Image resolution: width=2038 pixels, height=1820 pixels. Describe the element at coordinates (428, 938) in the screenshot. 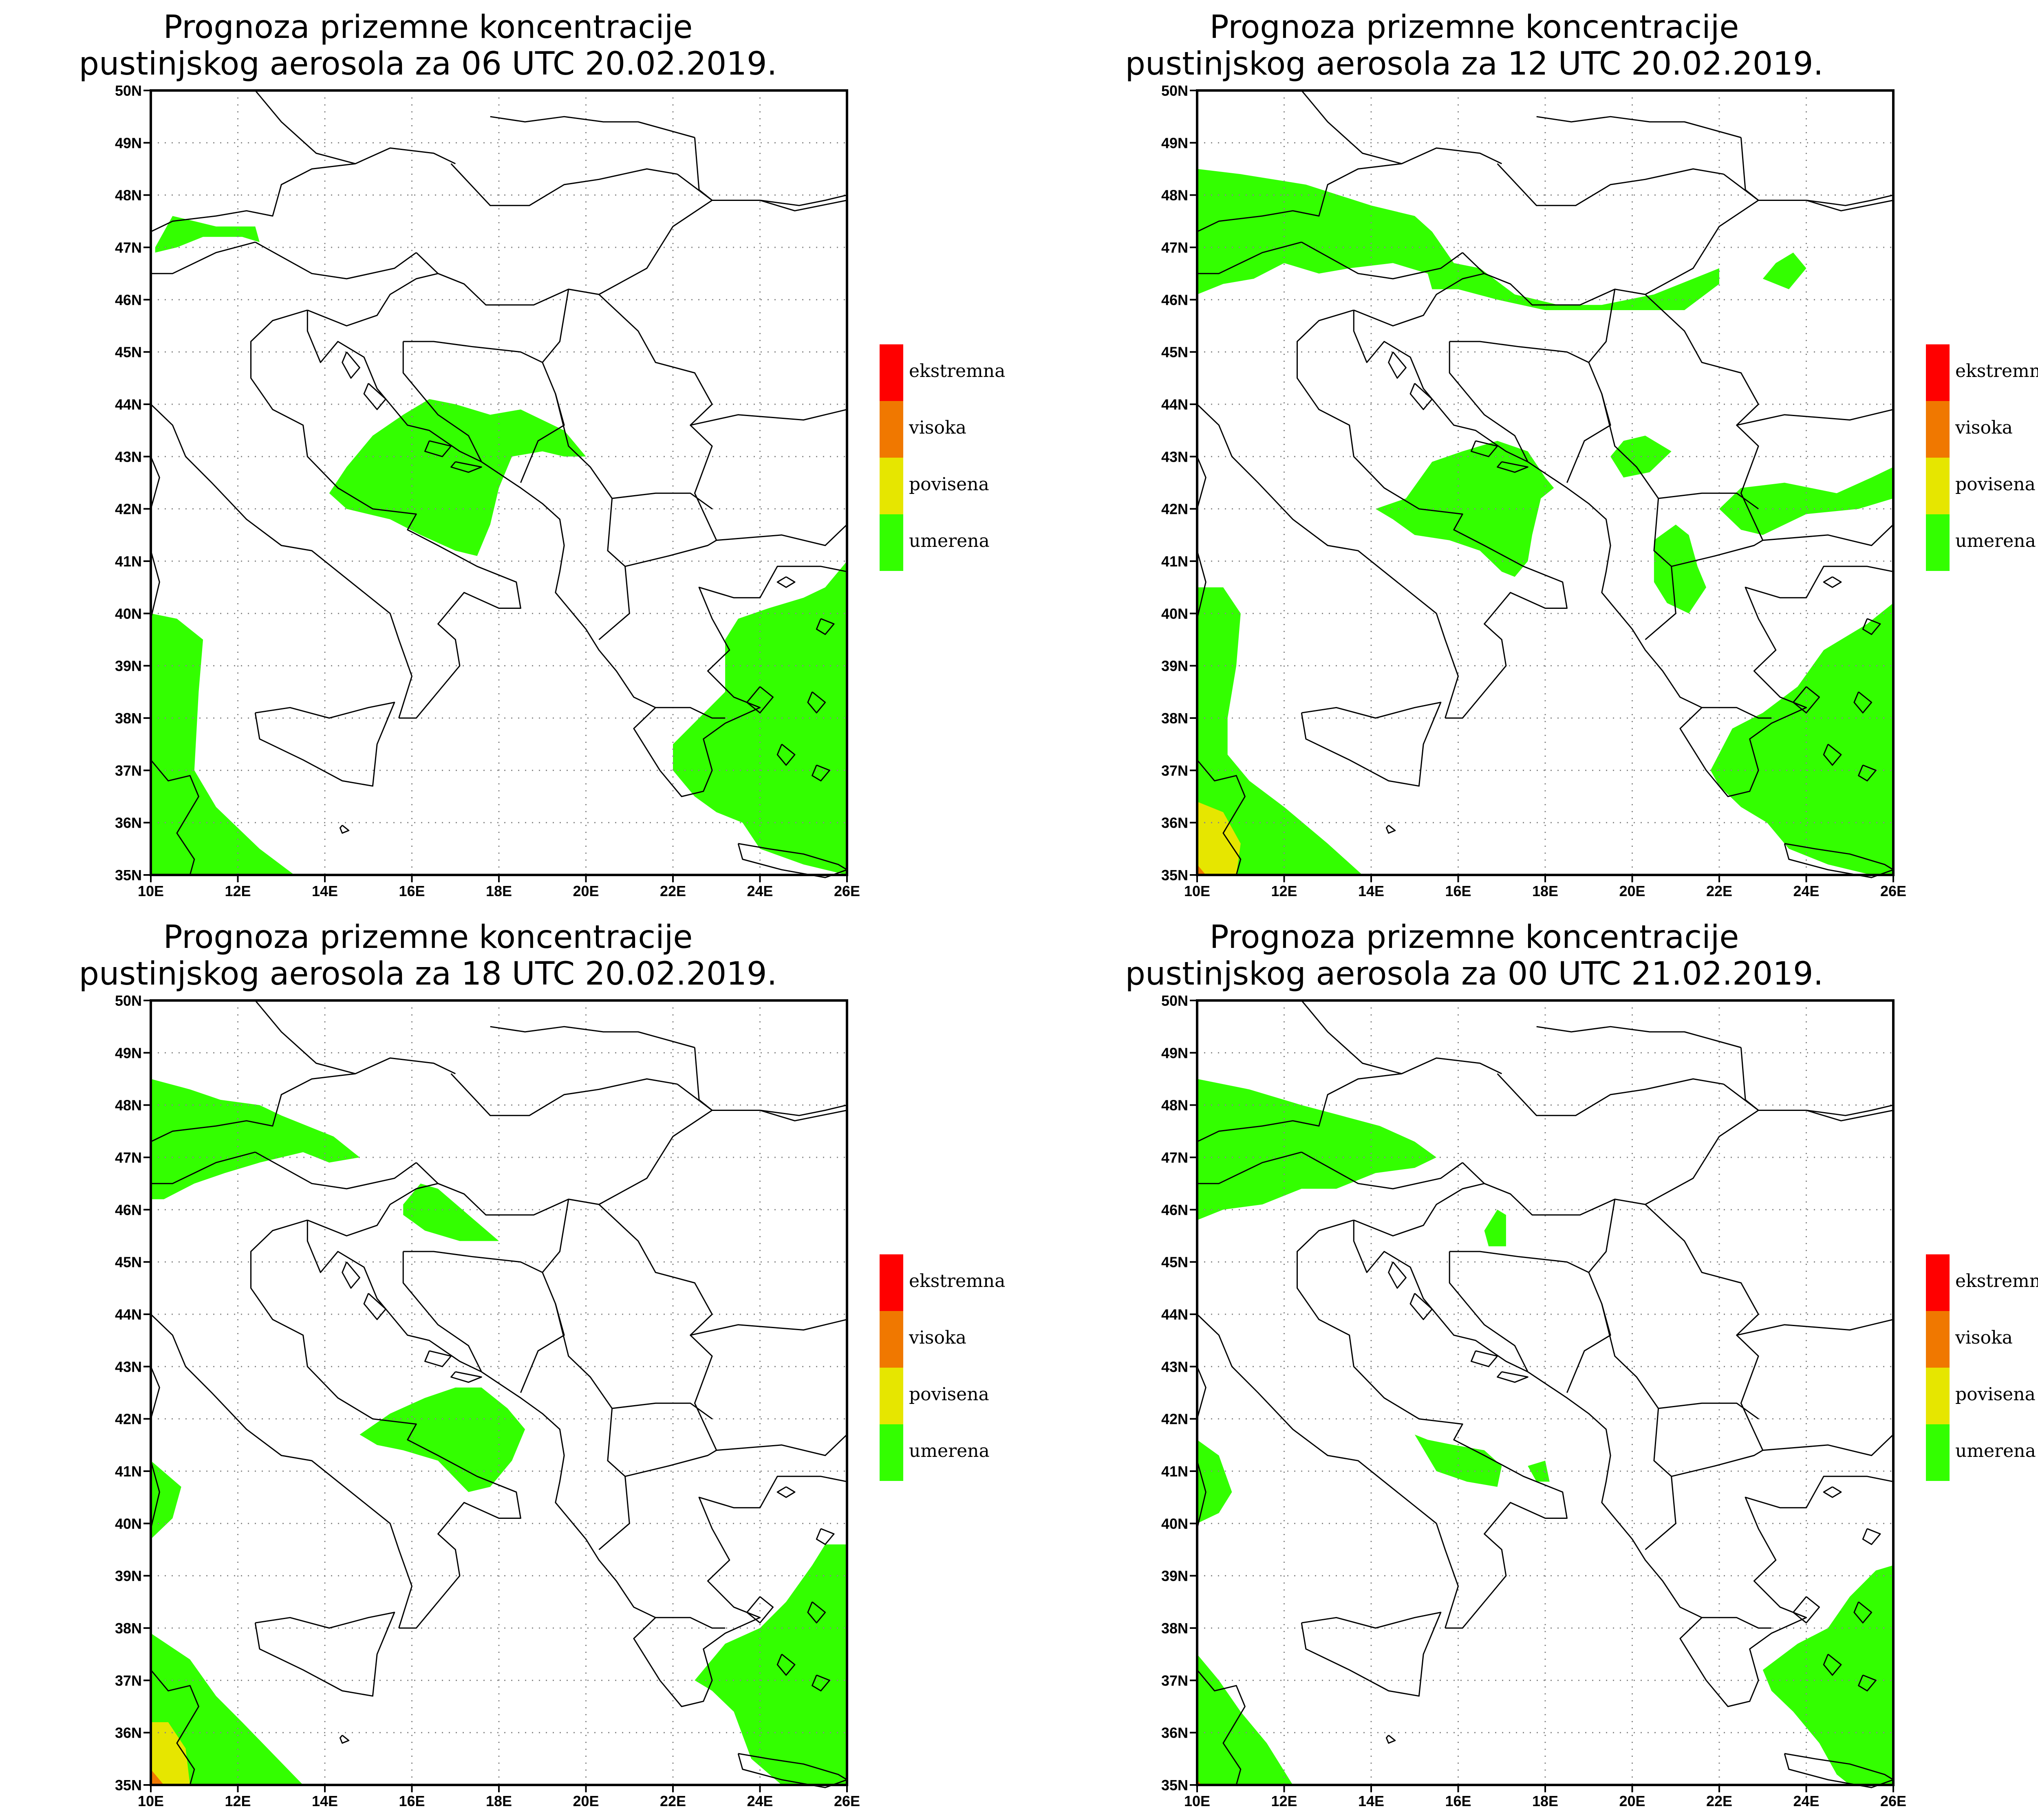

I see `panel-title-line1: Prognoza prizemne koncentracije` at that location.